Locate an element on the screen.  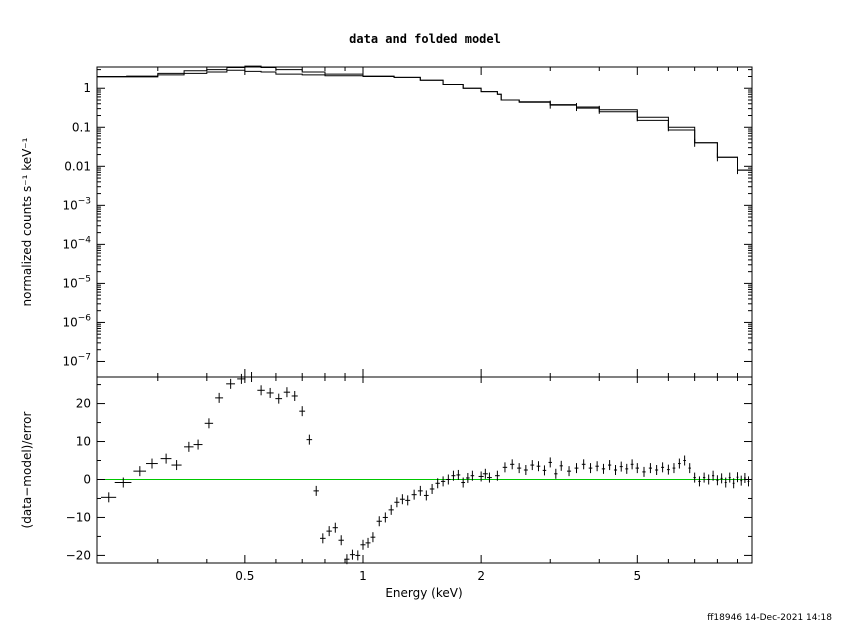
x-axis-label: Energy (keV) is located at coordinates (423, 593).